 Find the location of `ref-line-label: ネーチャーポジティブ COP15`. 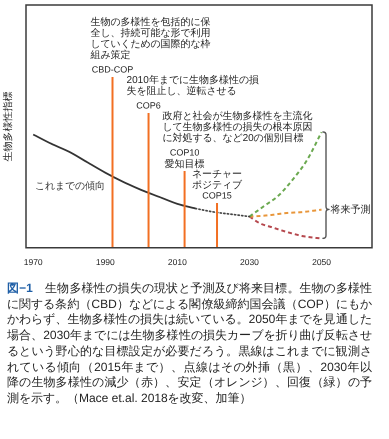

ref-line-label: ネーチャーポジティブ COP15 is located at coordinates (218, 184).